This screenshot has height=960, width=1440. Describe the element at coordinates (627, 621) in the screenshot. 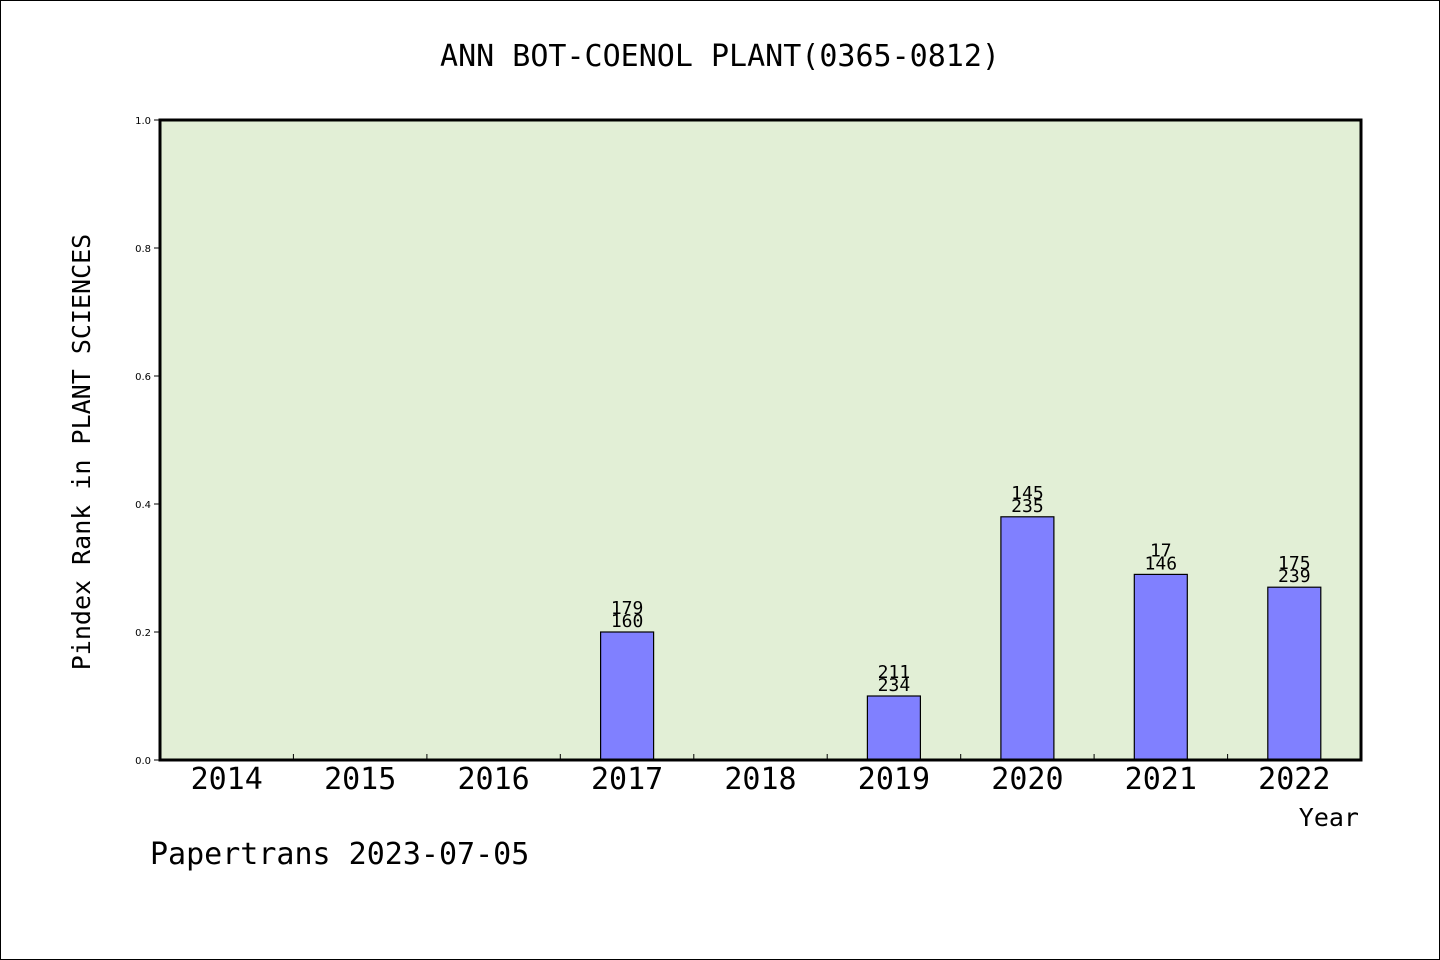

I see `bar-label-bottom-2017: 160` at that location.